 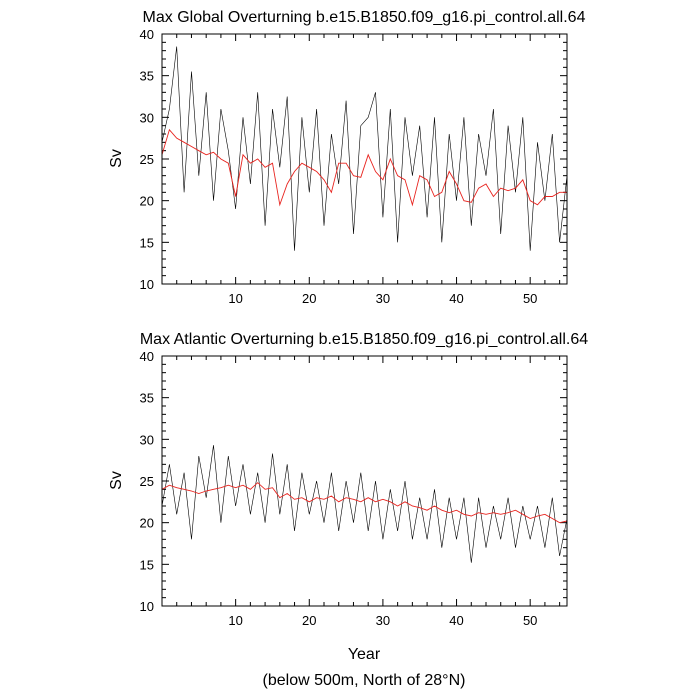 I want to click on y-tick-label-global: 35, so click(x=147, y=76).